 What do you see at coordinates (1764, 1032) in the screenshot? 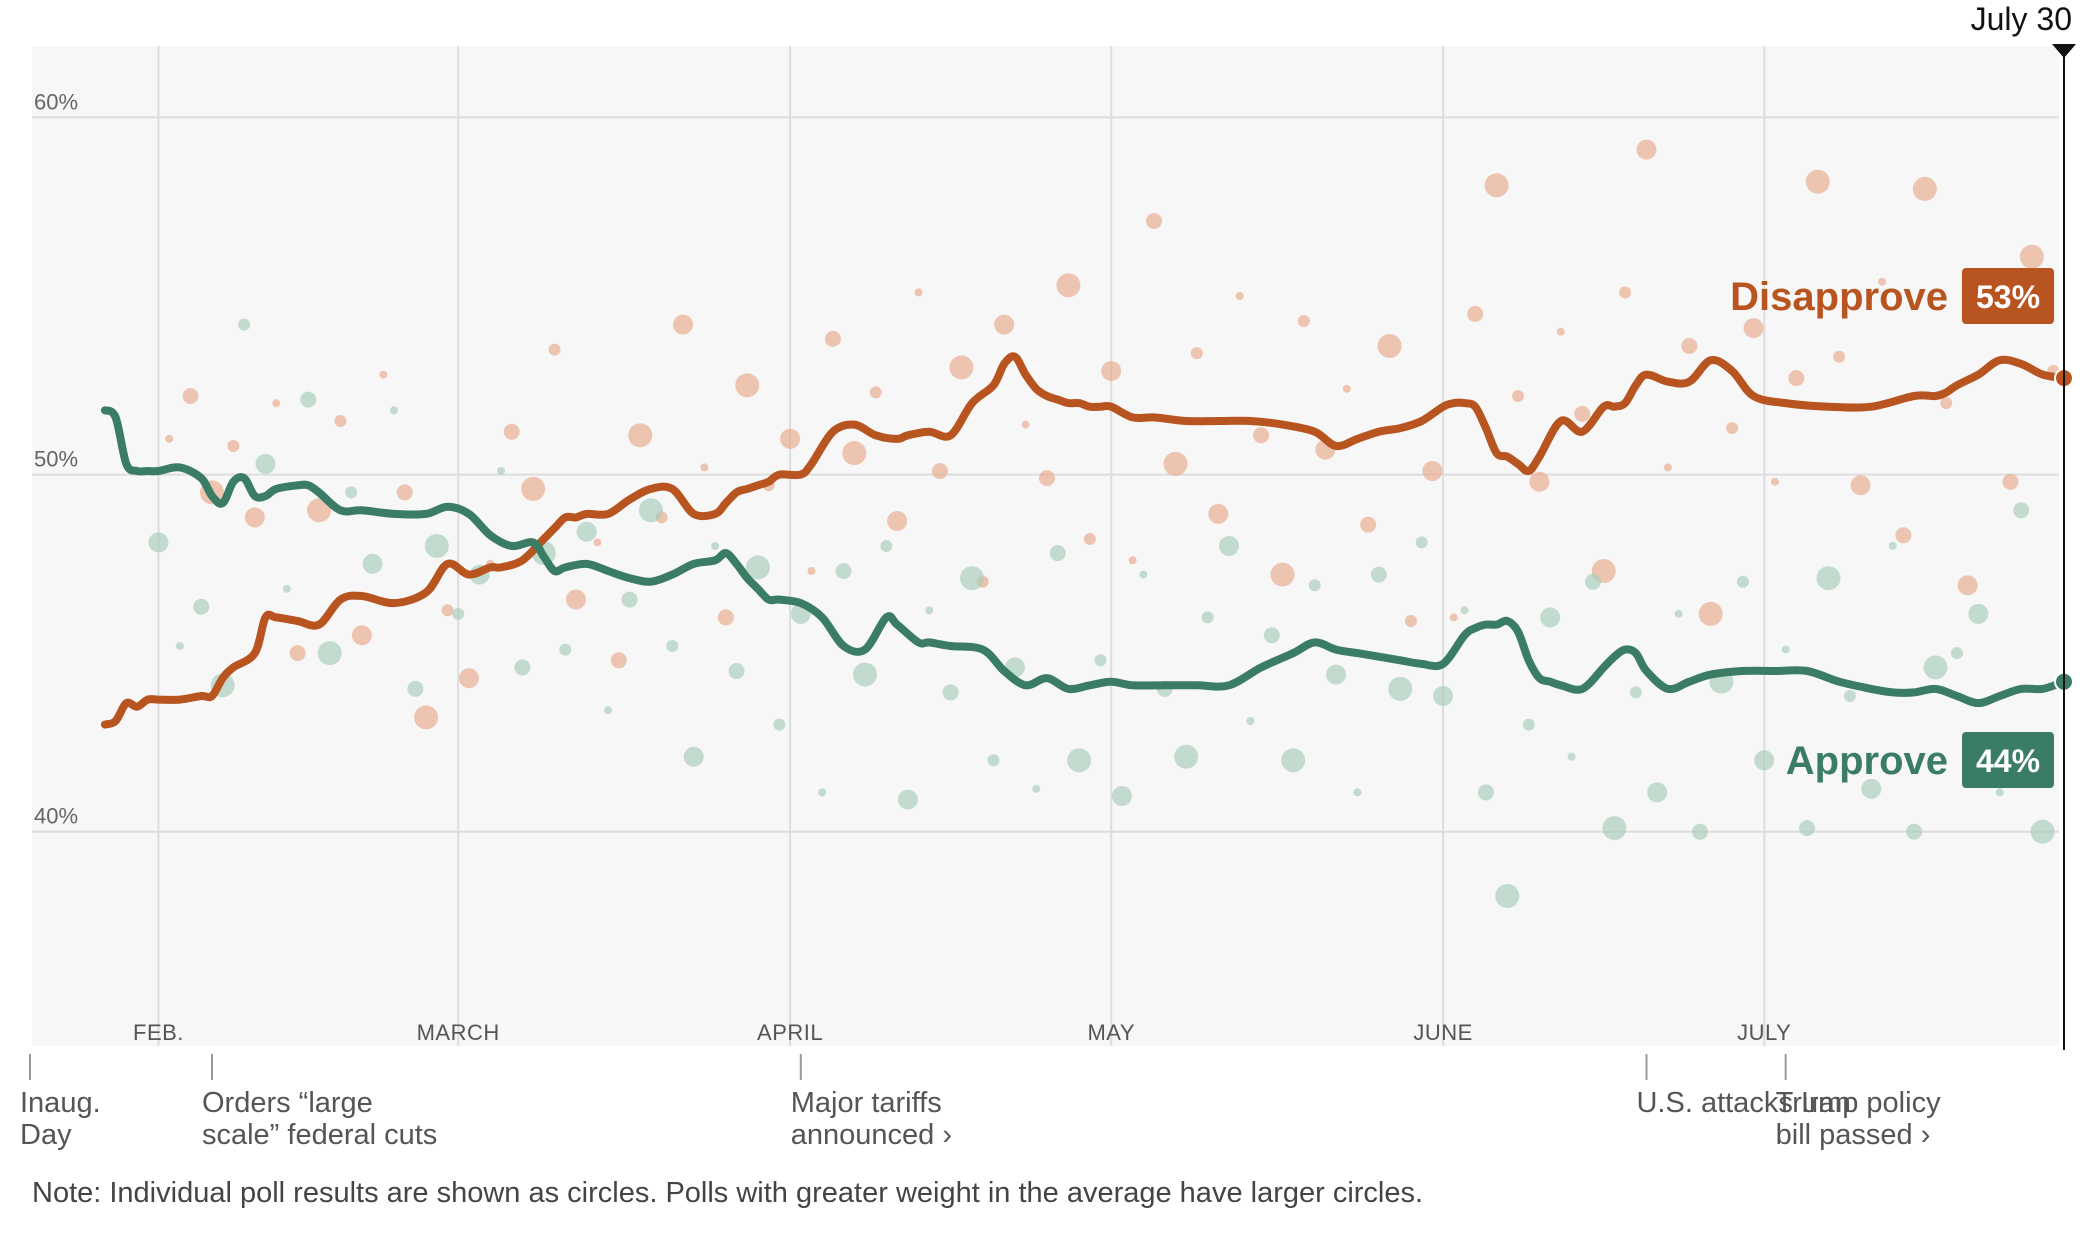
I see `month-label: JULY` at bounding box center [1764, 1032].